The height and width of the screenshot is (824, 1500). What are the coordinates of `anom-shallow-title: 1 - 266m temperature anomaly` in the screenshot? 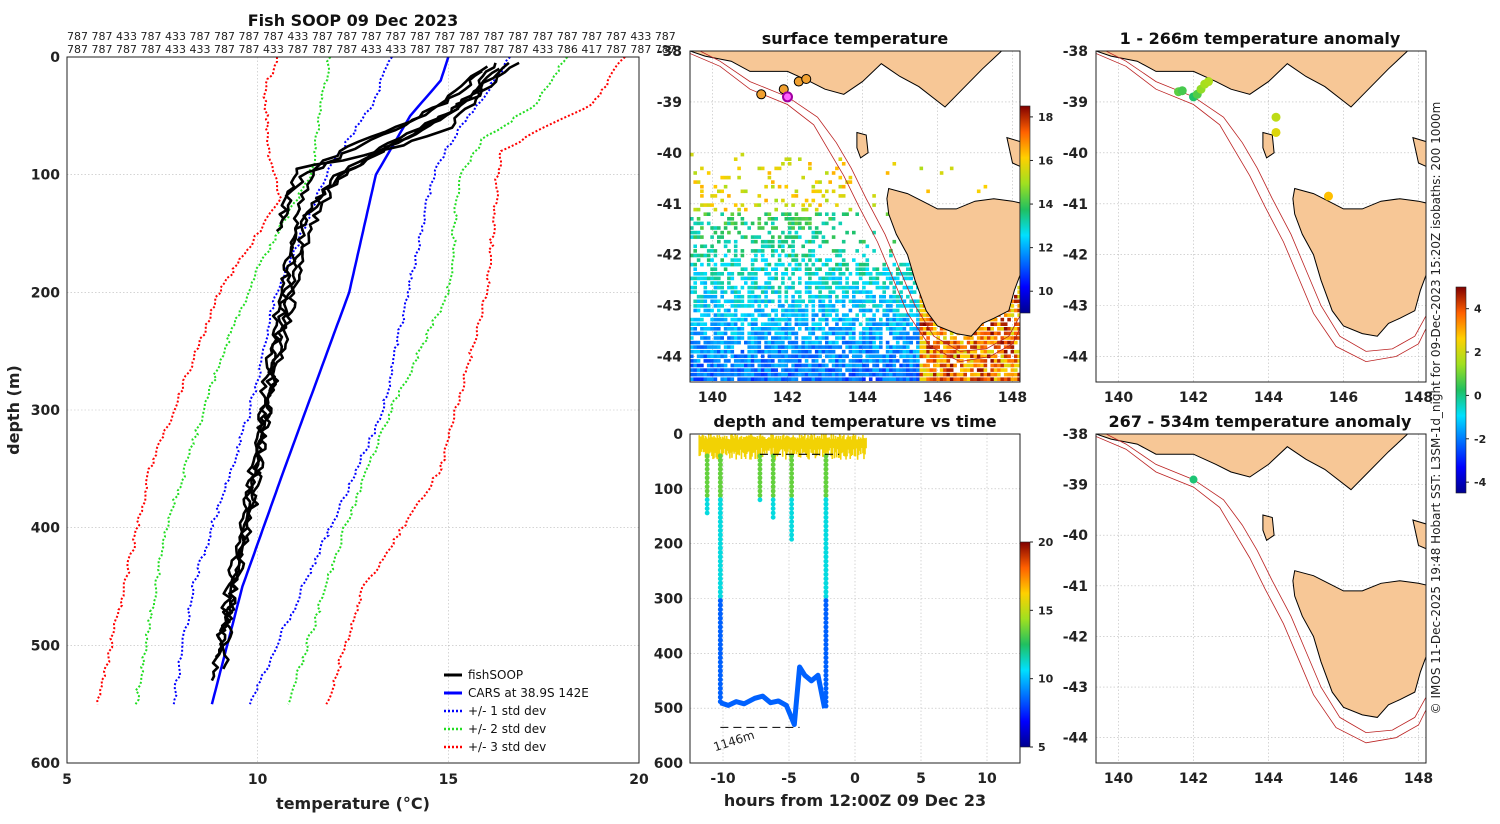 It's located at (1260, 38).